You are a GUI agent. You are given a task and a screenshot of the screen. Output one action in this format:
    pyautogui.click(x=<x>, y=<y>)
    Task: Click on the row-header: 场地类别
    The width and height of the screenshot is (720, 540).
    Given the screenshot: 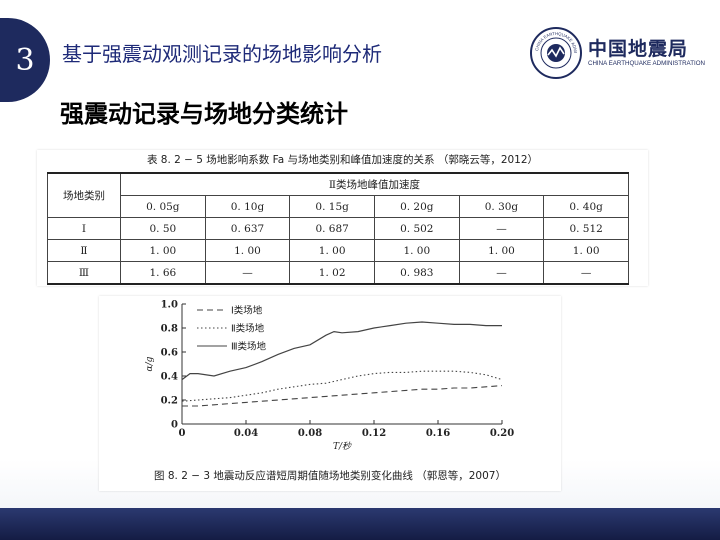 What is the action you would take?
    pyautogui.click(x=84, y=195)
    